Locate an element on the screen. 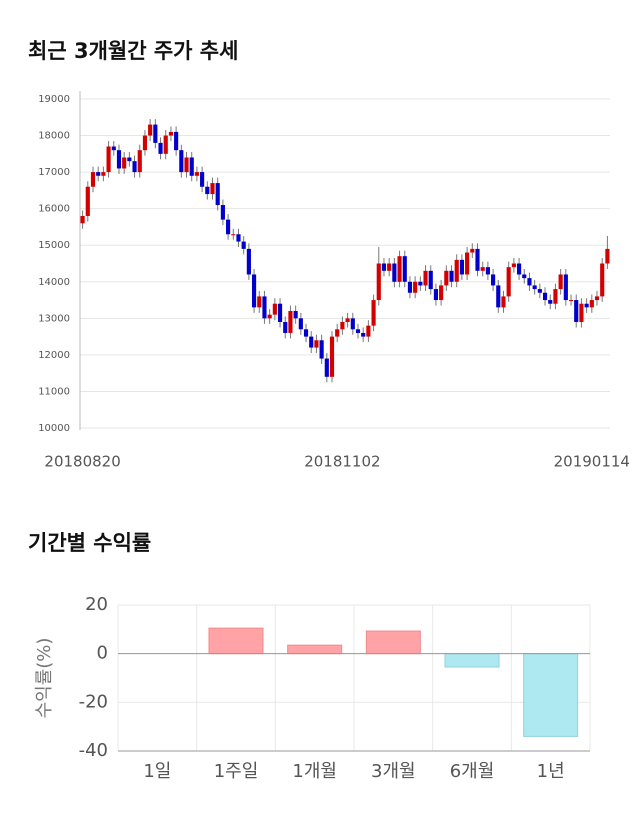 Image resolution: width=640 pixels, height=814 pixels. x-tick-label: 1주일 is located at coordinates (236, 771).